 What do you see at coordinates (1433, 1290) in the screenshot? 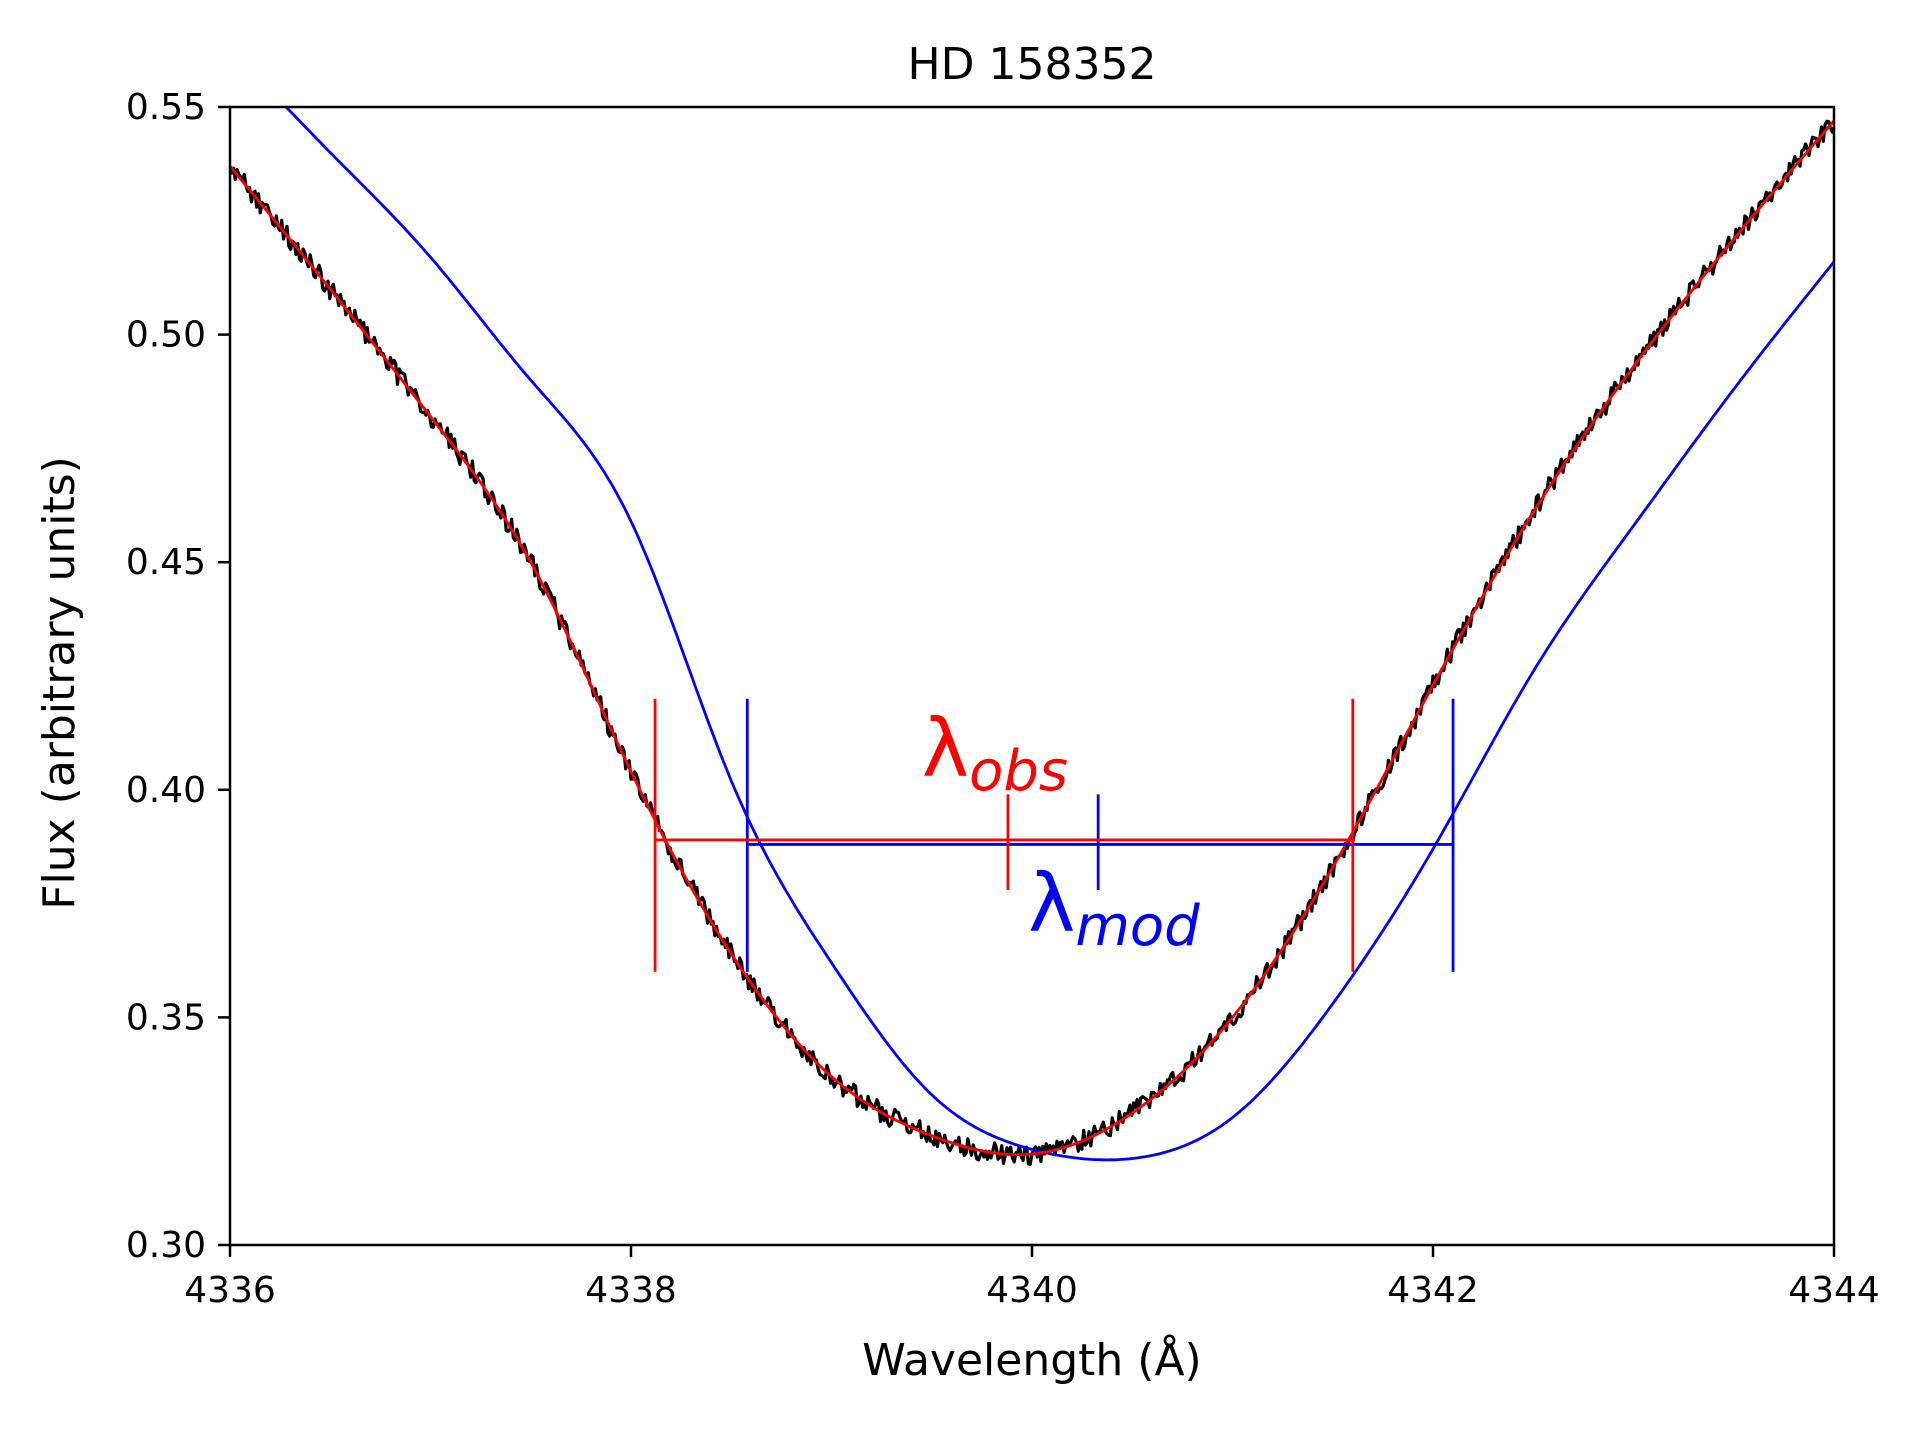
I see `x-tick-label: 4342` at bounding box center [1433, 1290].